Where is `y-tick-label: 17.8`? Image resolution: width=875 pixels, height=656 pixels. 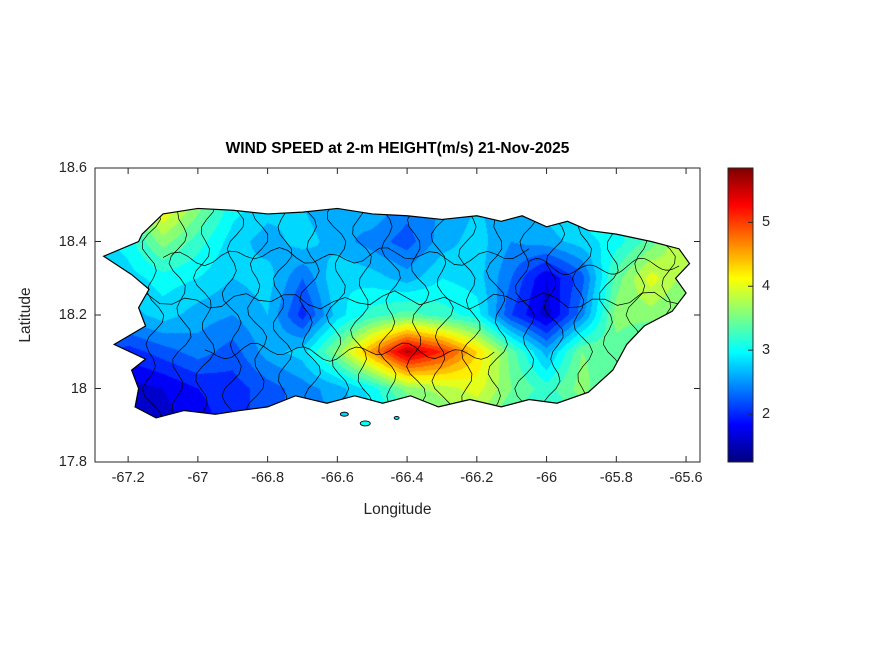
y-tick-label: 17.8 is located at coordinates (72, 462).